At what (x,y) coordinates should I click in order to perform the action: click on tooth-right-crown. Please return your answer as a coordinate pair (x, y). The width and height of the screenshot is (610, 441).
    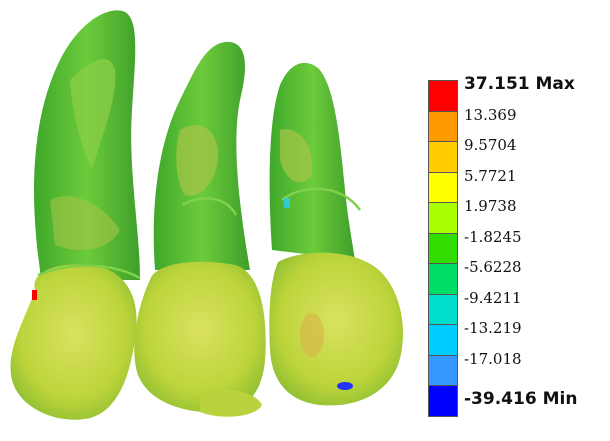
    Looking at the image, I should click on (336, 329).